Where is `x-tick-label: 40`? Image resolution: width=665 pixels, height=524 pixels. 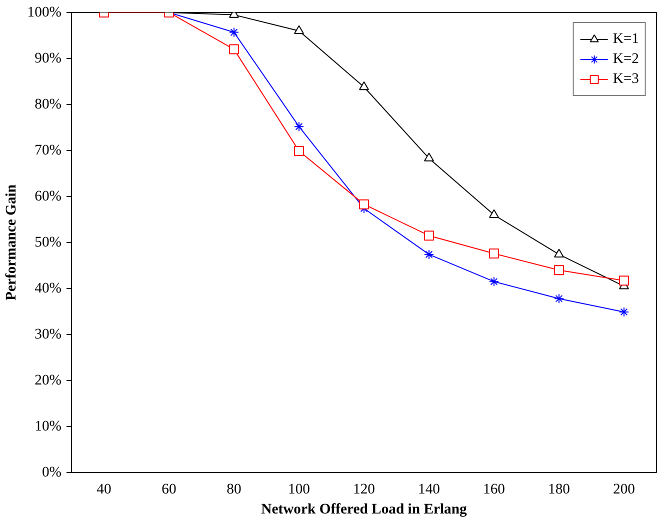
x-tick-label: 40 is located at coordinates (104, 490).